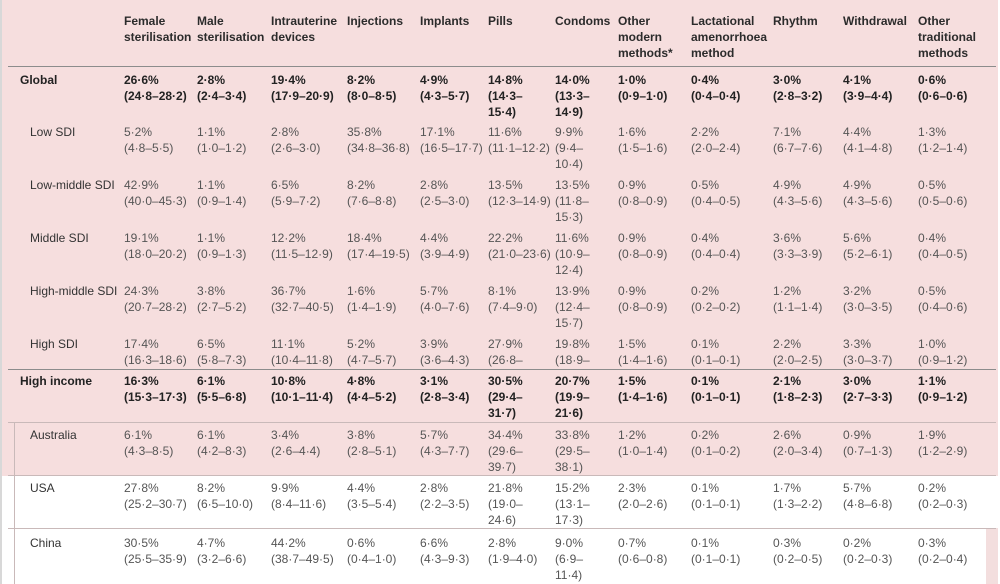 This screenshot has height=584, width=1000. I want to click on cell-interval: (24·8–28·2), so click(155, 96).